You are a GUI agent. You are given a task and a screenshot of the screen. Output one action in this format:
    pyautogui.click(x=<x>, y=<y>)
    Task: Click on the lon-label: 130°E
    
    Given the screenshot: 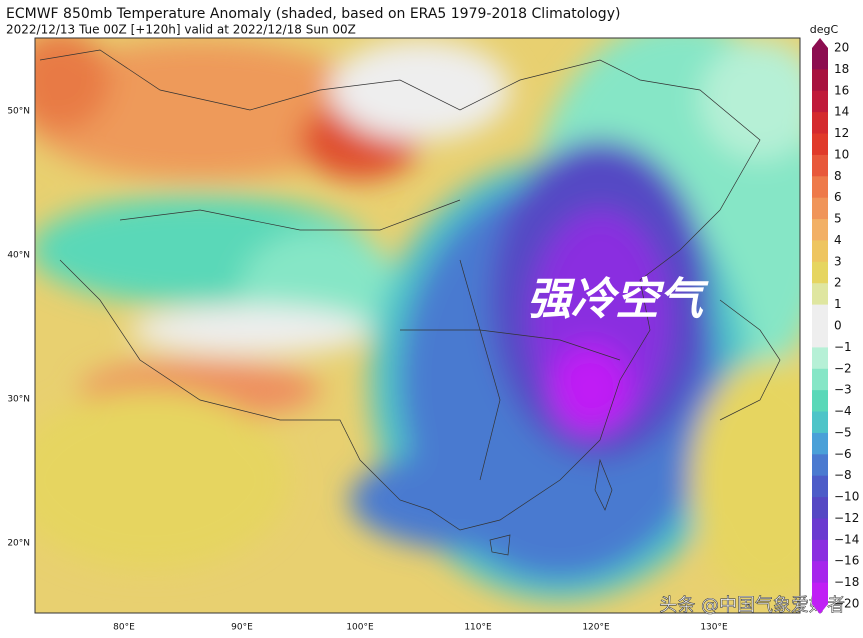 What is the action you would take?
    pyautogui.click(x=714, y=628)
    